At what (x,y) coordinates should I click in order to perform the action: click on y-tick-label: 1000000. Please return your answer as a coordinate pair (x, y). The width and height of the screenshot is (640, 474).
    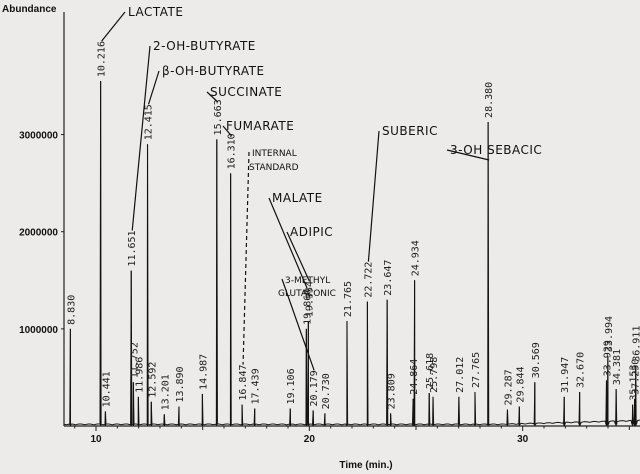
    Looking at the image, I should click on (38, 330).